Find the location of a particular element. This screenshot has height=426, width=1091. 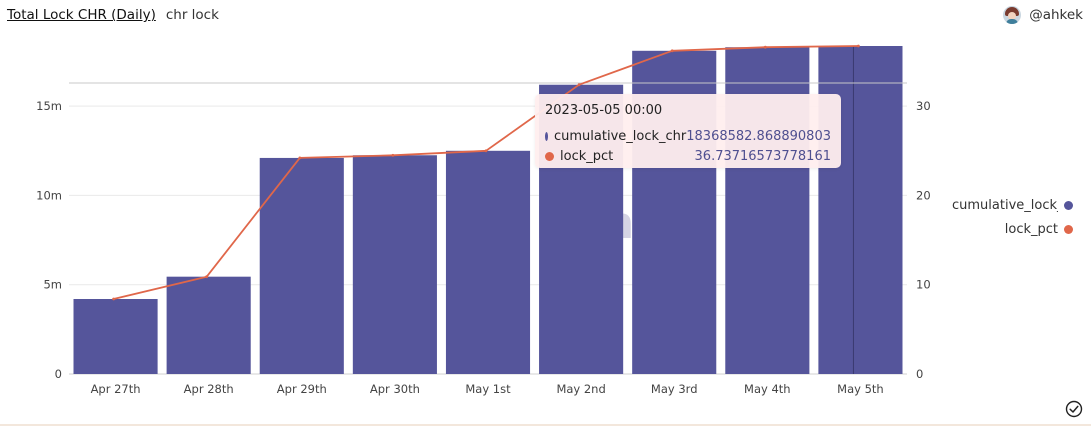

chart-legend: cumulative_lock_chr lock_pct is located at coordinates (1015, 217).